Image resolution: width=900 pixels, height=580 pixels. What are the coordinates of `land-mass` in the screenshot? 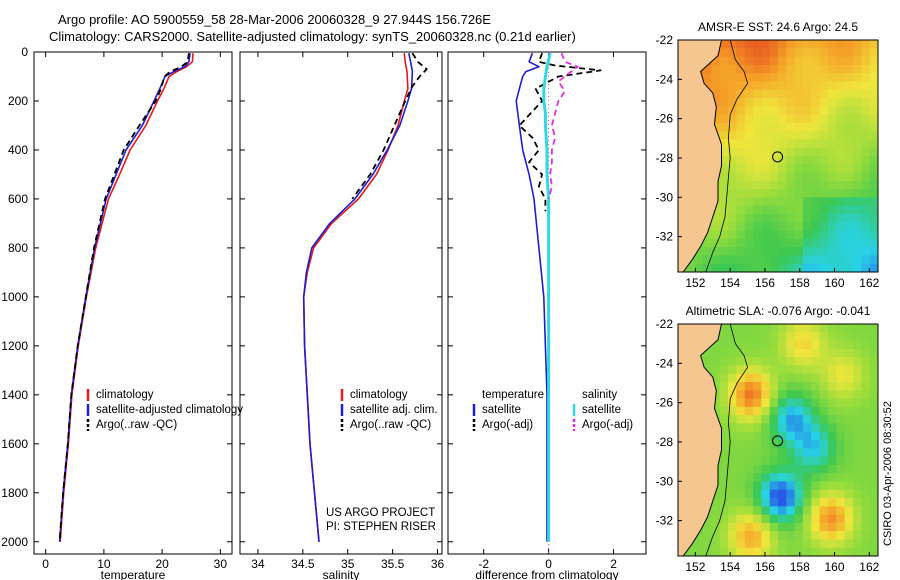 It's located at (700, 440).